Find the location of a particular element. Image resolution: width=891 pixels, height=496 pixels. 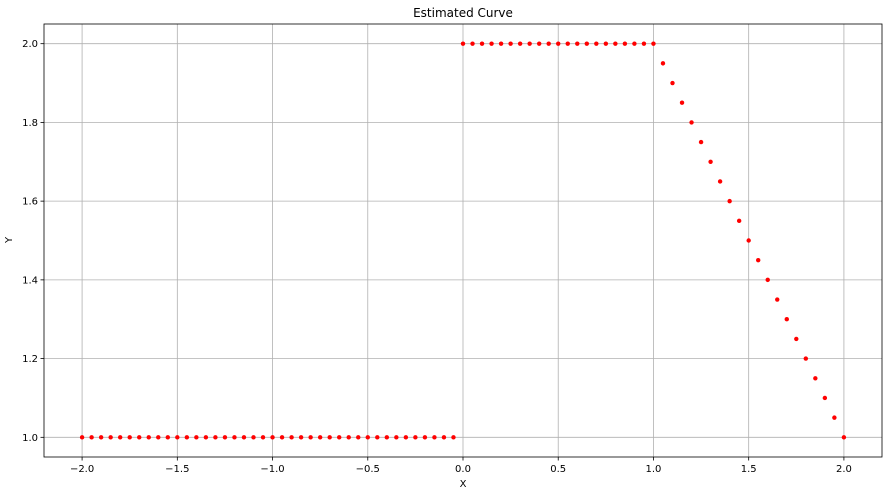

x-tick-label: 2.0 is located at coordinates (844, 469).